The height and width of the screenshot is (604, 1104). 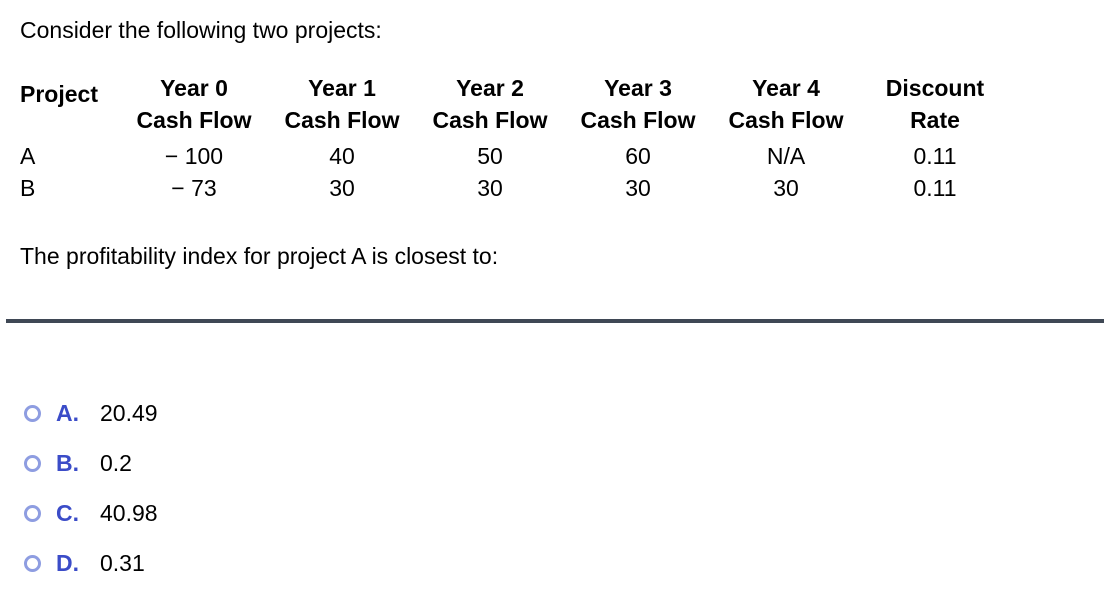 What do you see at coordinates (194, 188) in the screenshot?
I see `cell-year0-cash-flow: − 73` at bounding box center [194, 188].